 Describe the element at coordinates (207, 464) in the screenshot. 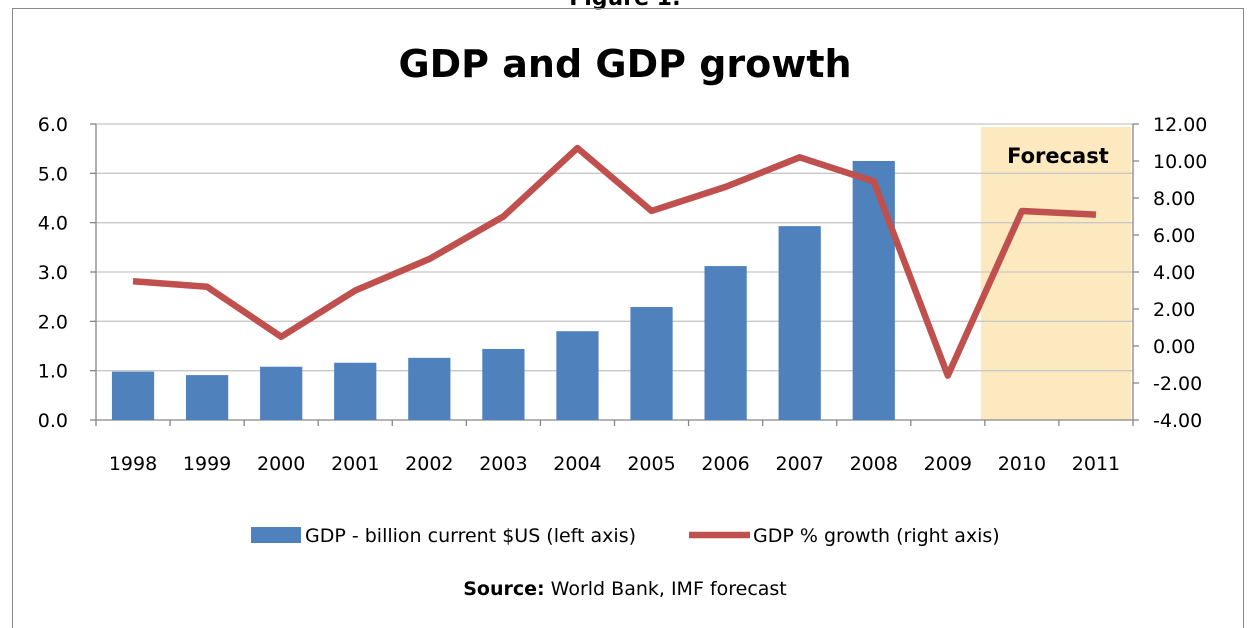

I see `x-tick-label: 1999` at that location.